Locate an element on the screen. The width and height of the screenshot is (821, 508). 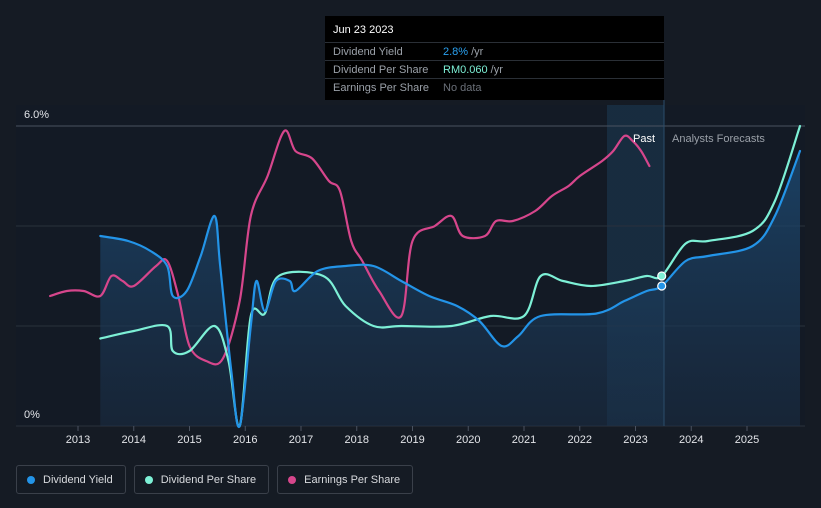
x-tick-label: 2018 is located at coordinates (357, 440).